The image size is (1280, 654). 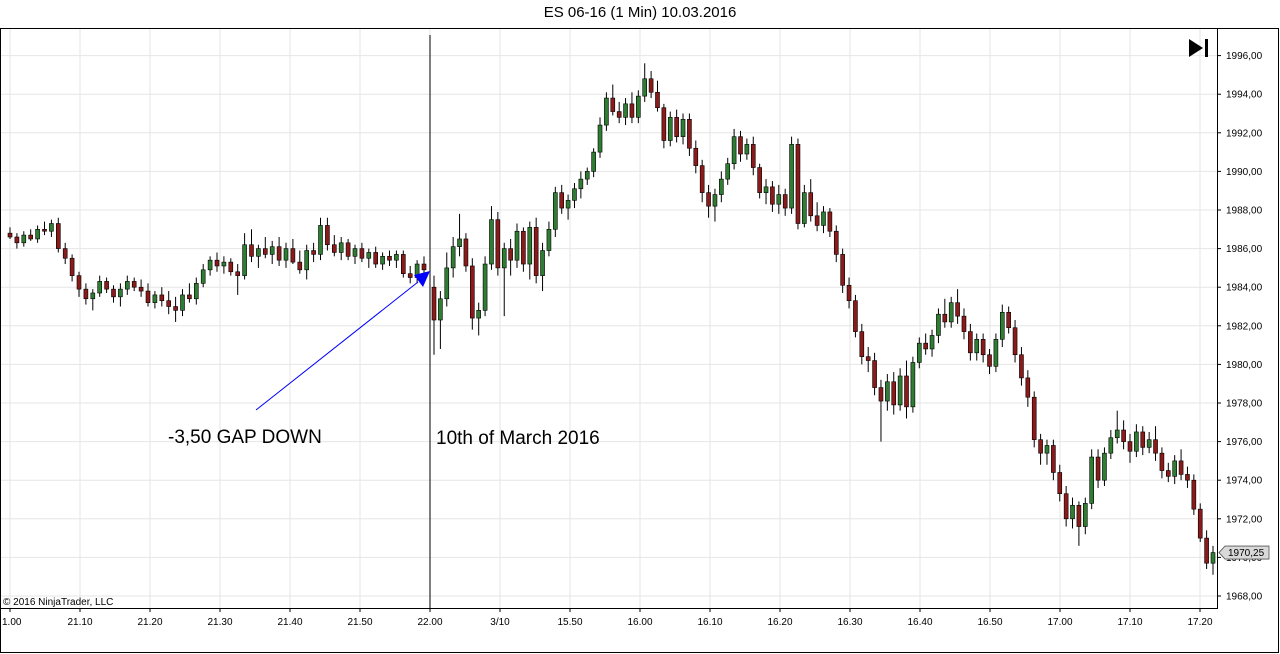 What do you see at coordinates (639, 622) in the screenshot?
I see `x-tick-label: 16.00` at bounding box center [639, 622].